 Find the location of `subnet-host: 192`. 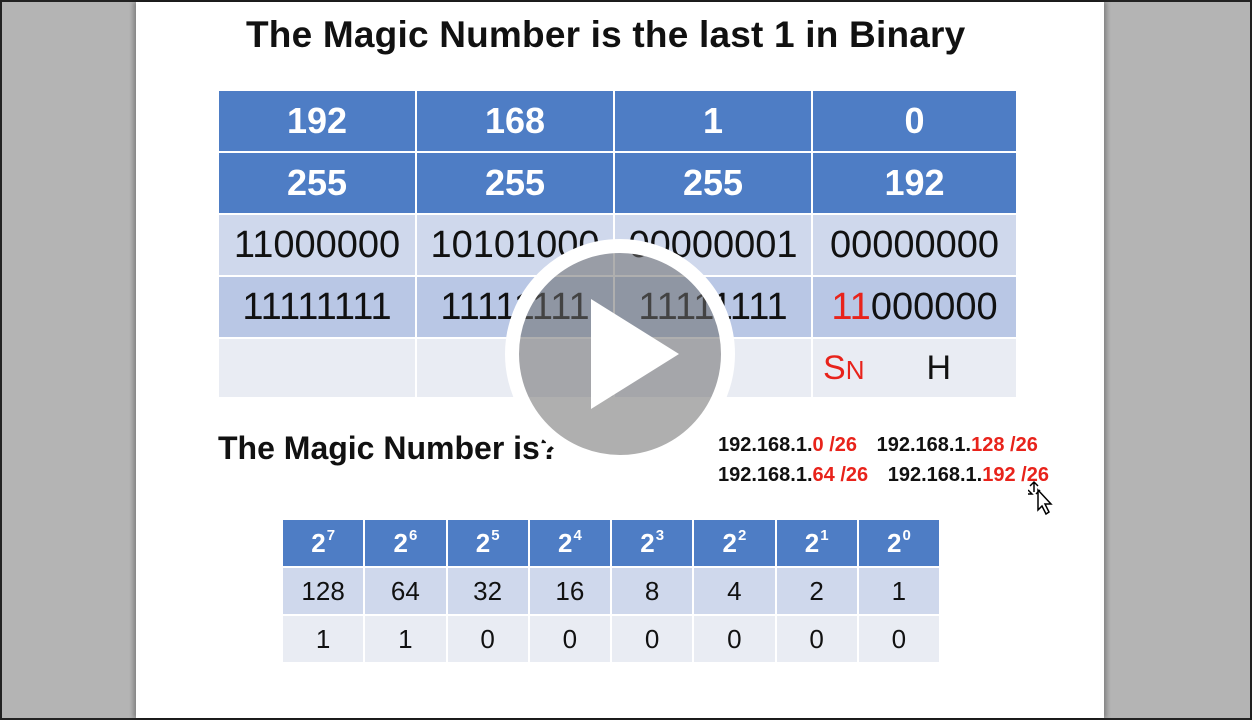

subnet-host: 192 is located at coordinates (999, 475).